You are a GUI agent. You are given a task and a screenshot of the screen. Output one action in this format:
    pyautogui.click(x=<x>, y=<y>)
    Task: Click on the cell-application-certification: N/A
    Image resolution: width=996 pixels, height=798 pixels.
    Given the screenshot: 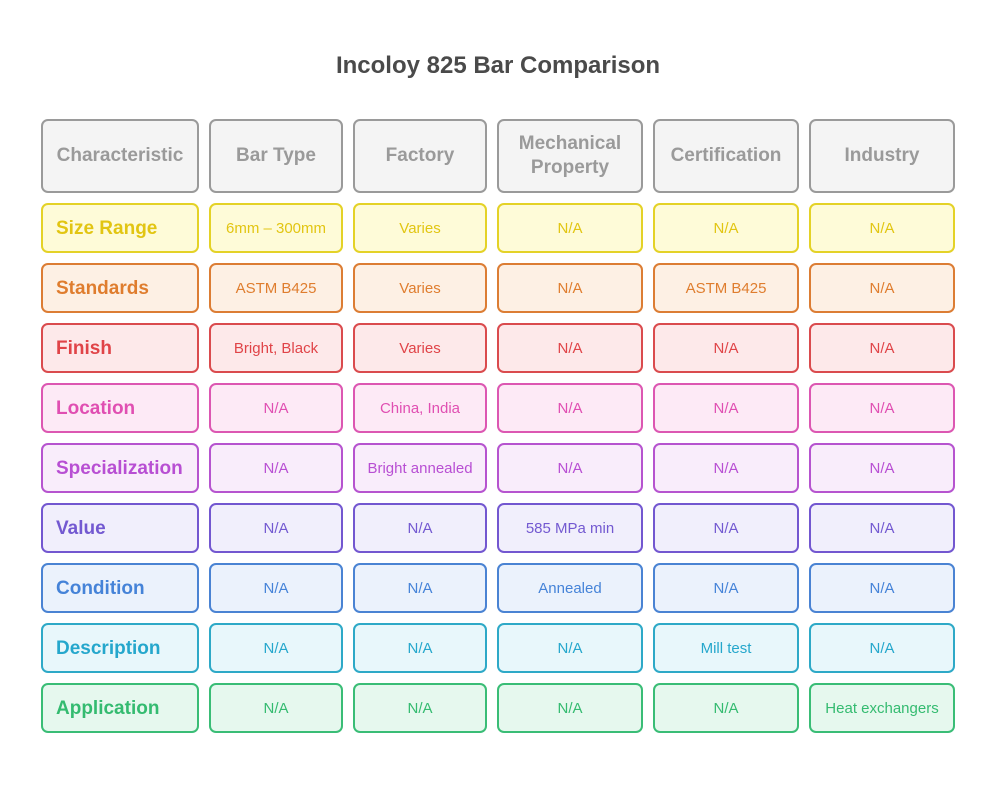 What is the action you would take?
    pyautogui.click(x=726, y=708)
    